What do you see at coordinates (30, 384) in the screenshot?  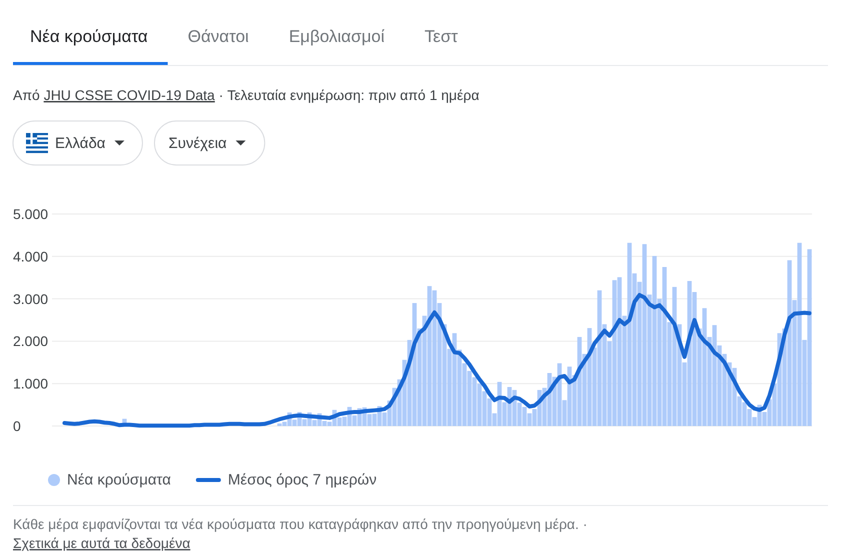 I see `y-tick-label: 1.000` at bounding box center [30, 384].